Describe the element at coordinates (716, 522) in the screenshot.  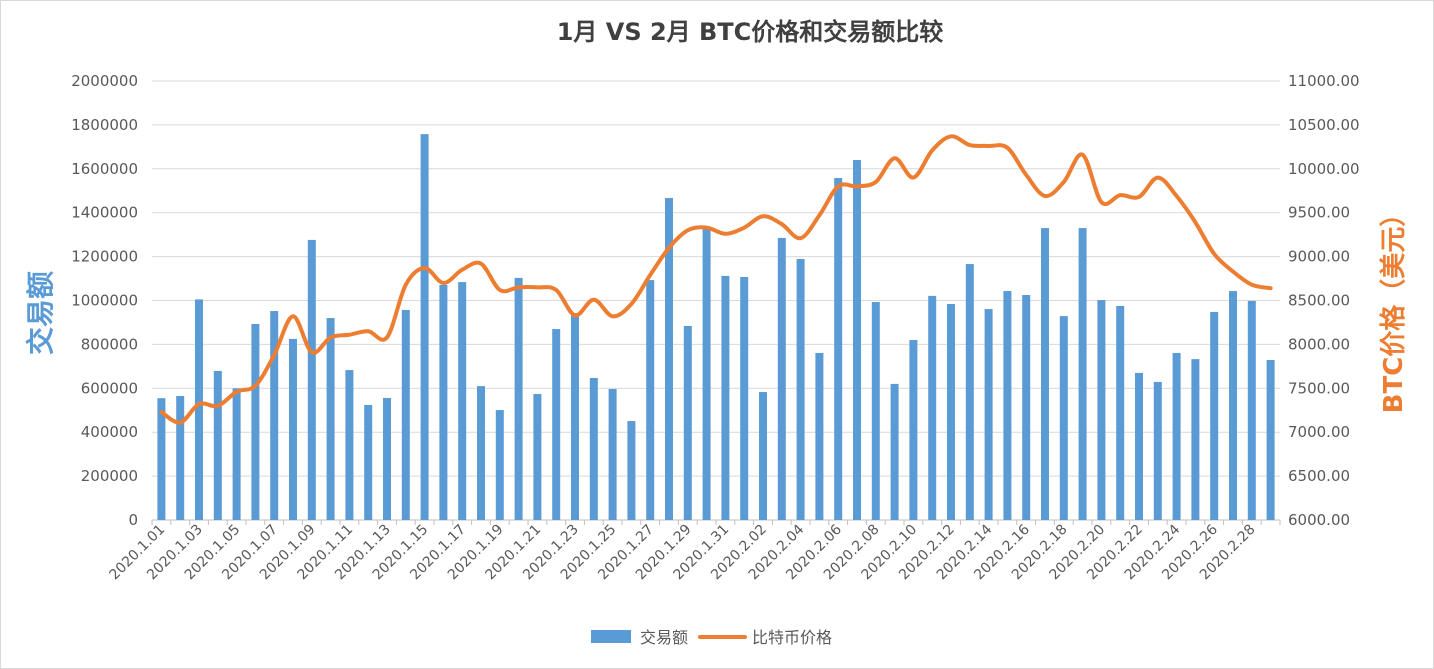
I see `x-axis-ticks` at that location.